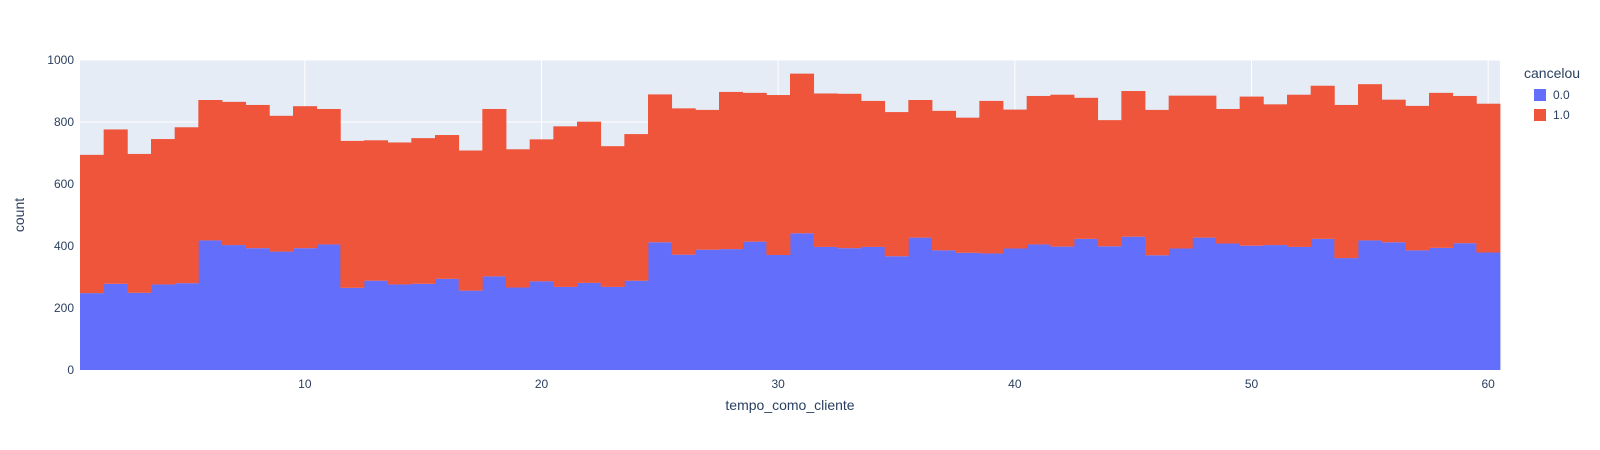 The height and width of the screenshot is (450, 1600). What do you see at coordinates (754, 167) in the screenshot?
I see `bar-series-1.0-x29` at bounding box center [754, 167].